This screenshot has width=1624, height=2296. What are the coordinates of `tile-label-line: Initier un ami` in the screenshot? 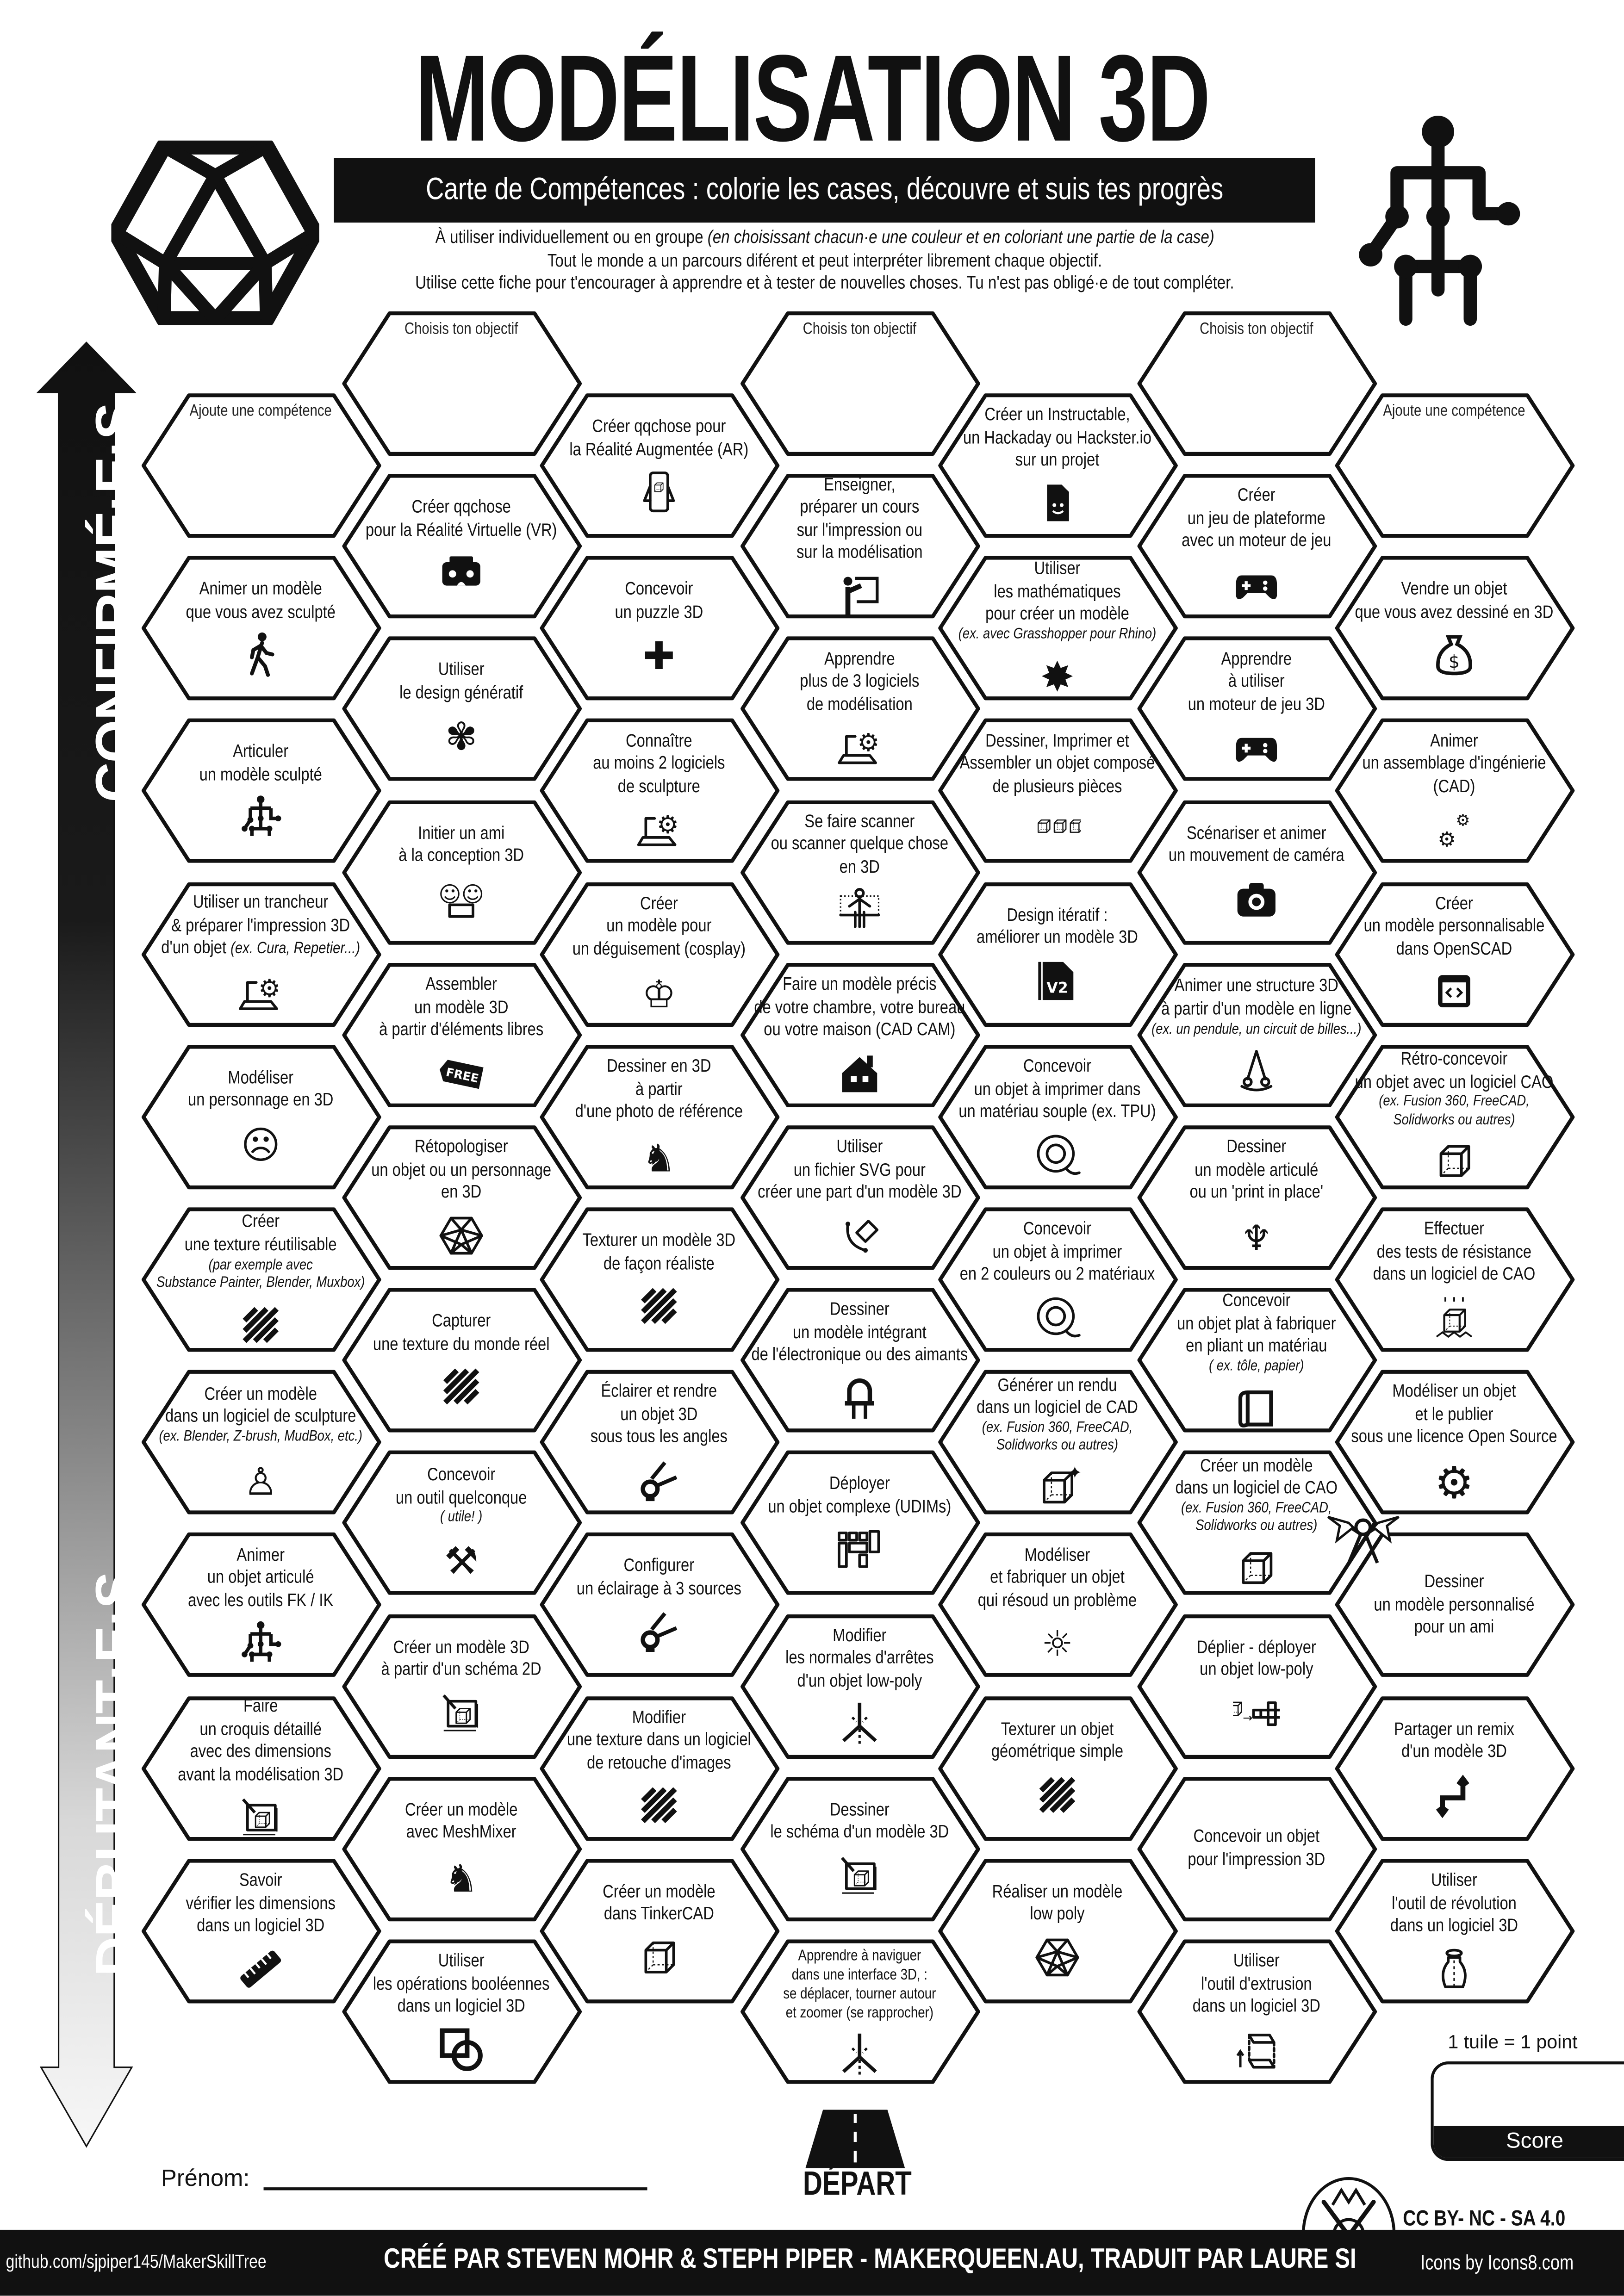 It's located at (461, 832).